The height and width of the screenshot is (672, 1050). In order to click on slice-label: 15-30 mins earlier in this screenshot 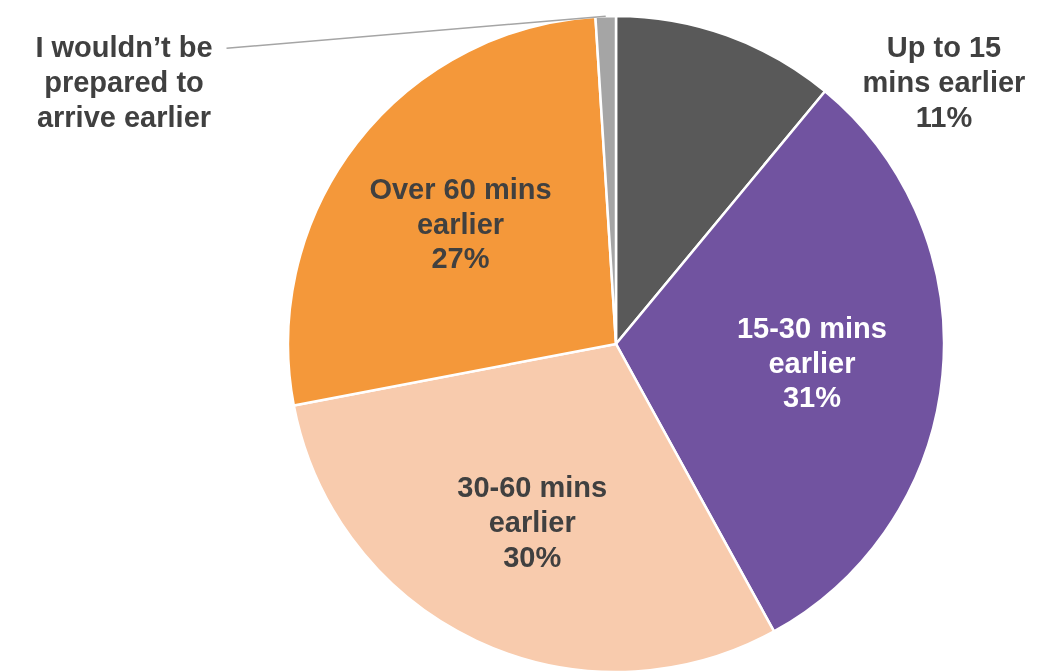, I will do `click(811, 345)`.